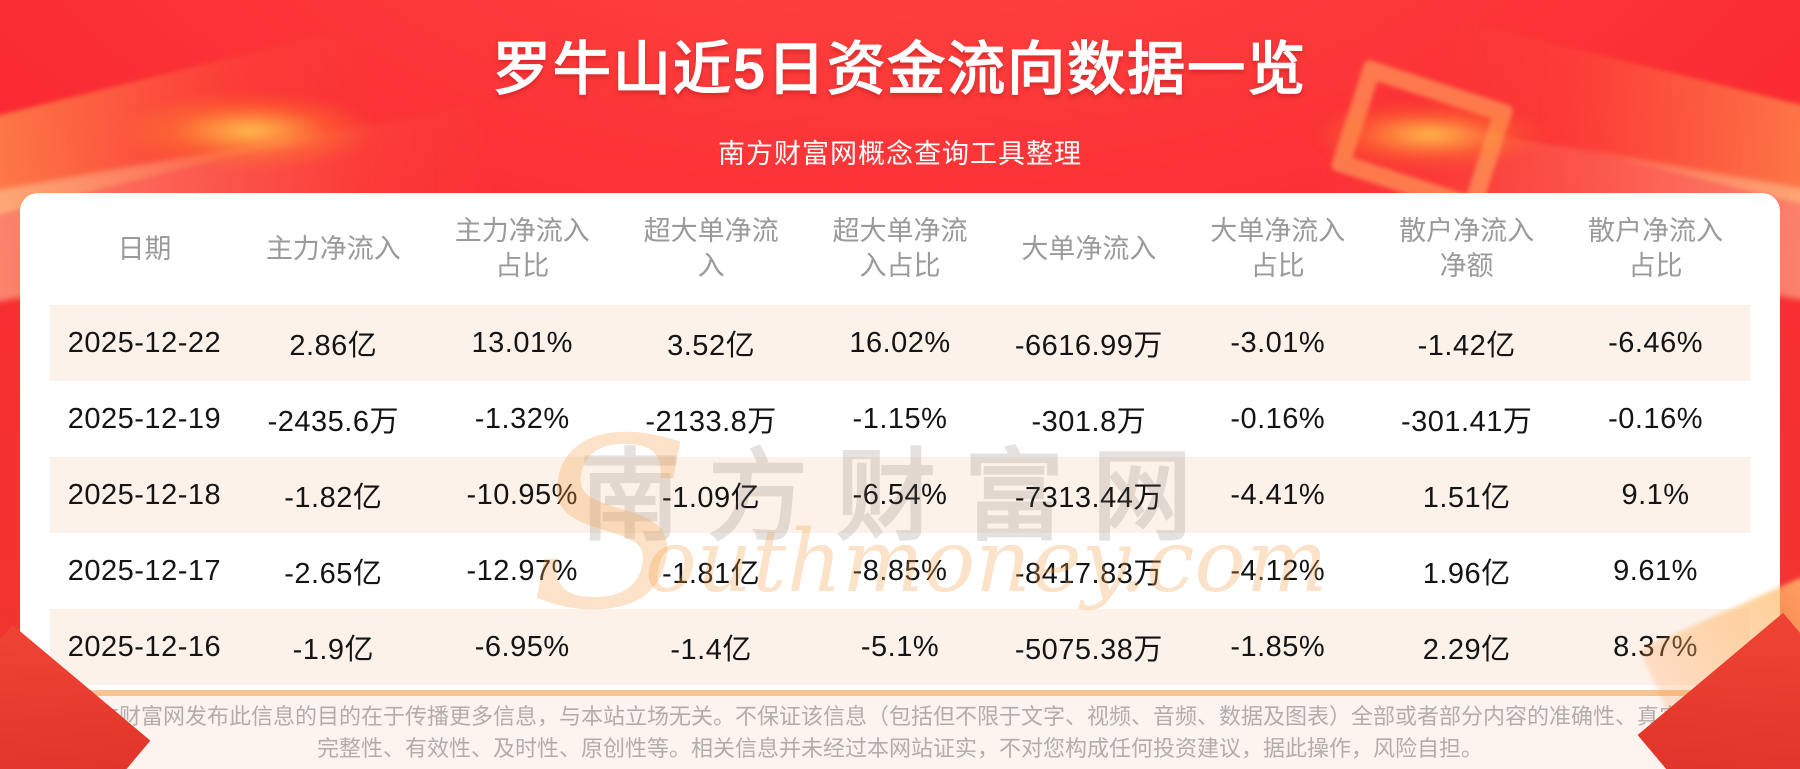  What do you see at coordinates (1655, 646) in the screenshot?
I see `table-cell: 8.37%` at bounding box center [1655, 646].